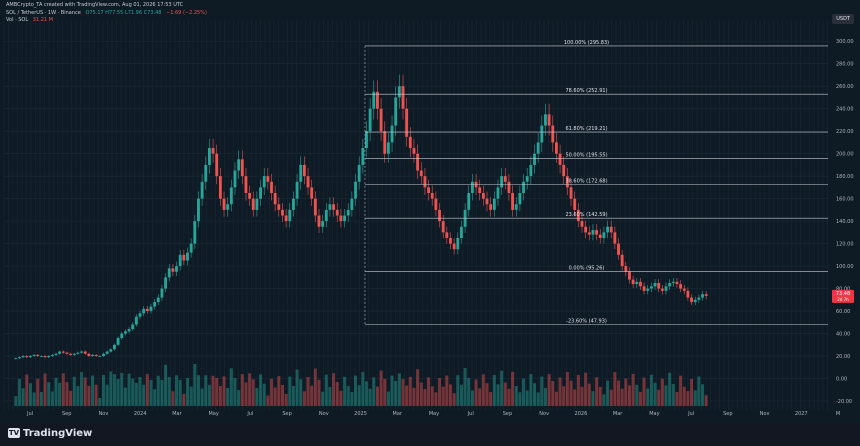  What do you see at coordinates (845, 87) in the screenshot?
I see `y-tick-label: 260.00` at bounding box center [845, 87].